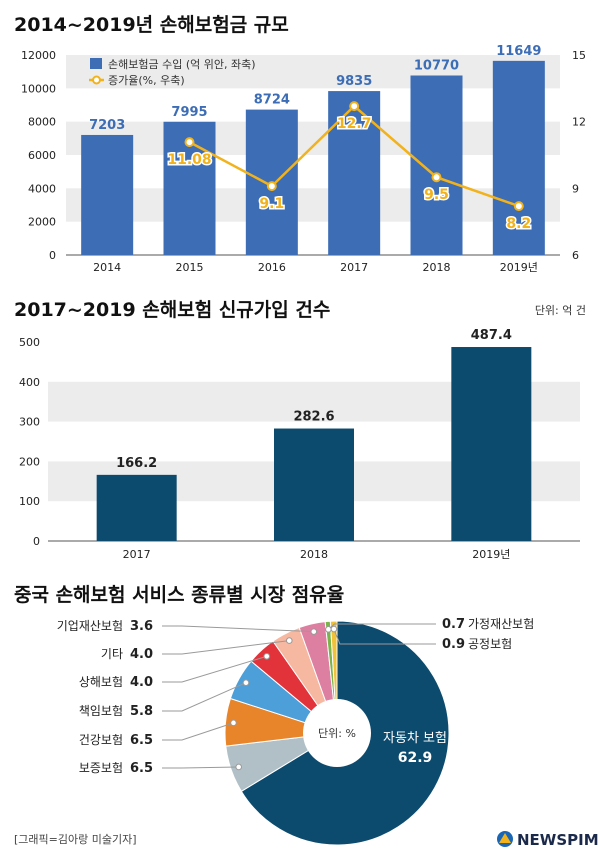 This screenshot has height=860, width=600. Describe the element at coordinates (29, 461) in the screenshot. I see `chart2-y-tick: 200` at that location.